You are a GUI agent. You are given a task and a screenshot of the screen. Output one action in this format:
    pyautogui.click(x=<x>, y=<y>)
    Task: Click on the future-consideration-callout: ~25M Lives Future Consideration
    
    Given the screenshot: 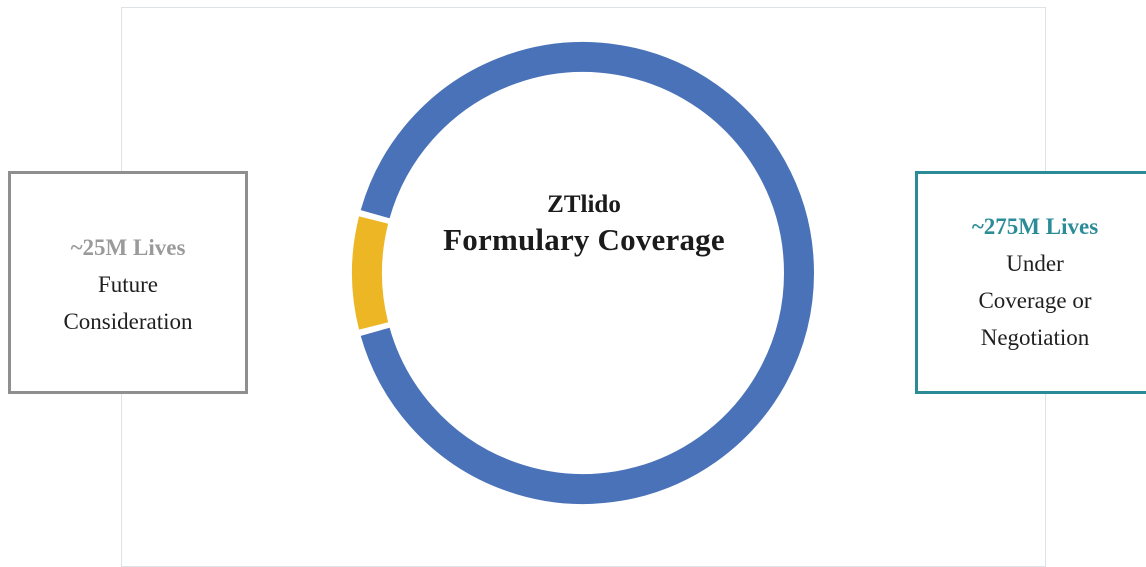 What is the action you would take?
    pyautogui.click(x=128, y=282)
    